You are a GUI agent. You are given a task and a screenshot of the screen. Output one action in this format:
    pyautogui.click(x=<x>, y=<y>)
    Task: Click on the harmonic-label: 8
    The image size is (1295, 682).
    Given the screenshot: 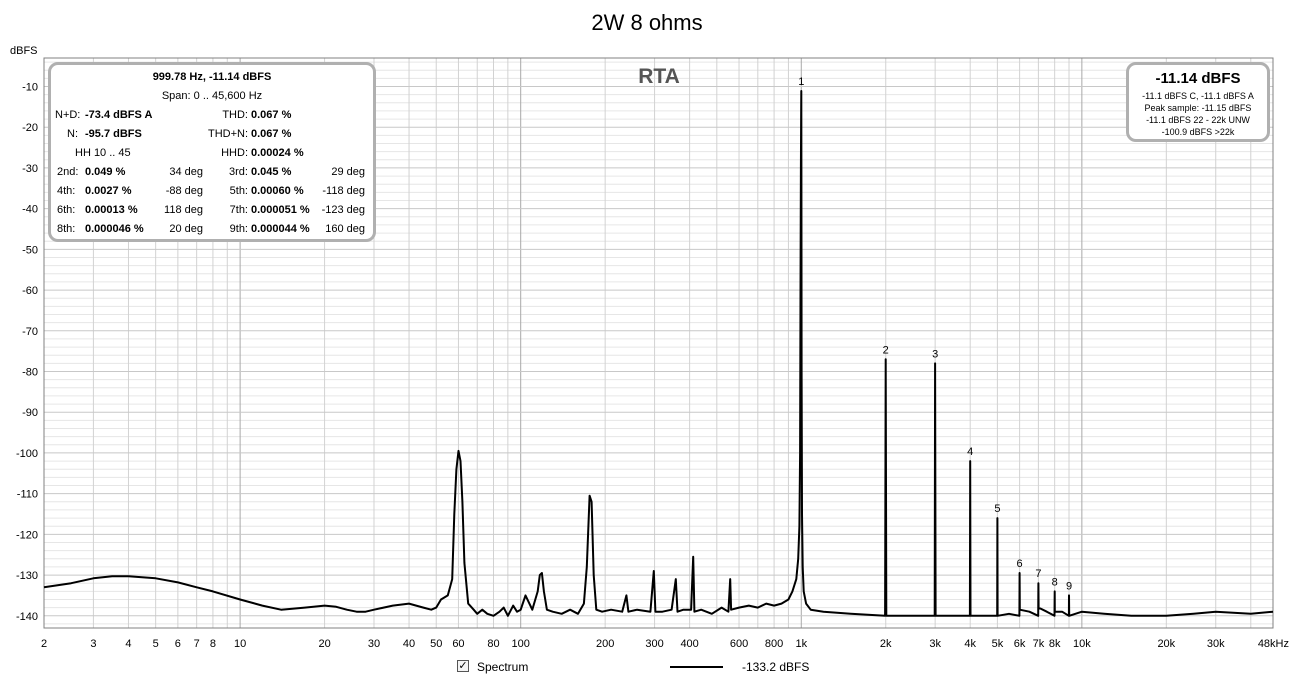 What is the action you would take?
    pyautogui.click(x=1055, y=582)
    